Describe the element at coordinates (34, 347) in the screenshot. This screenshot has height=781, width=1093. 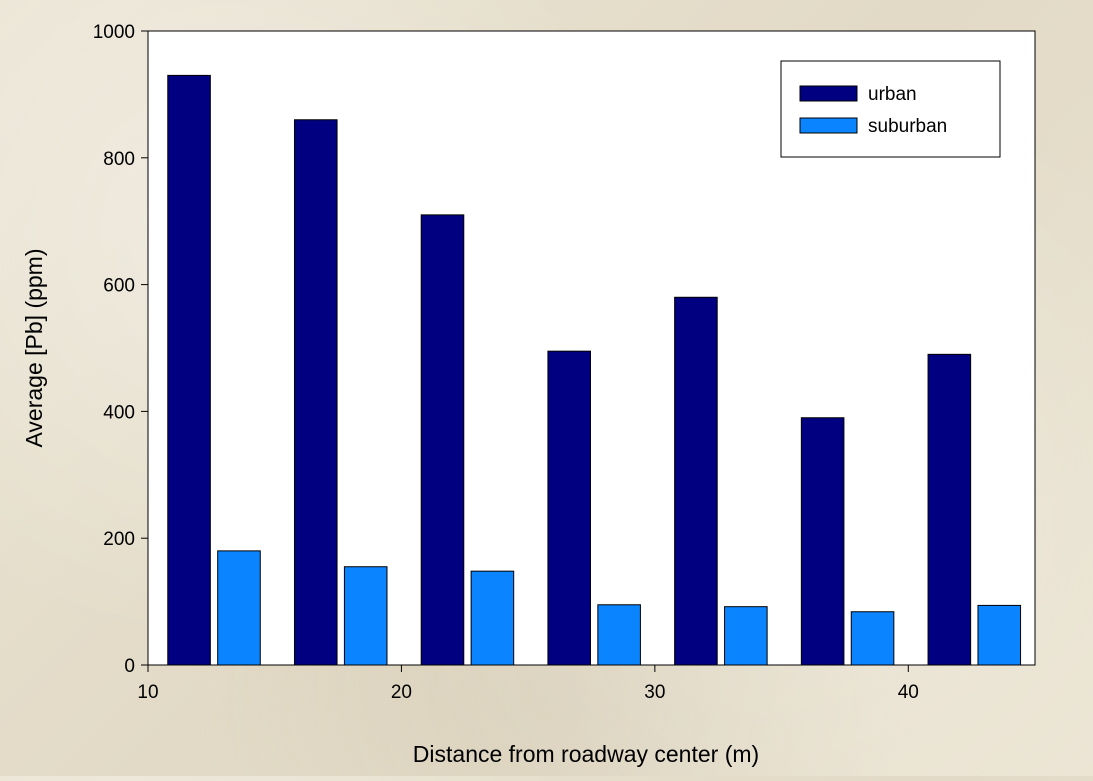
I see `y-axis-title: Average [Pb] (ppm)` at that location.